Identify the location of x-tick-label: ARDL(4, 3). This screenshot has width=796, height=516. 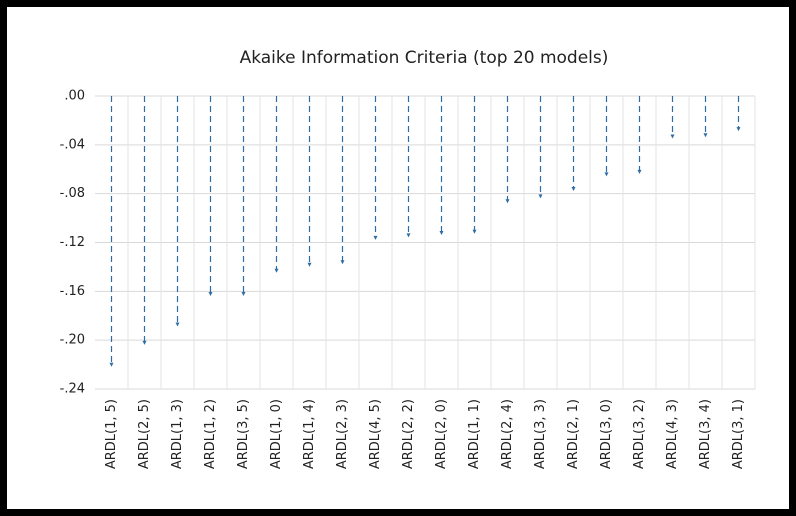
(672, 434).